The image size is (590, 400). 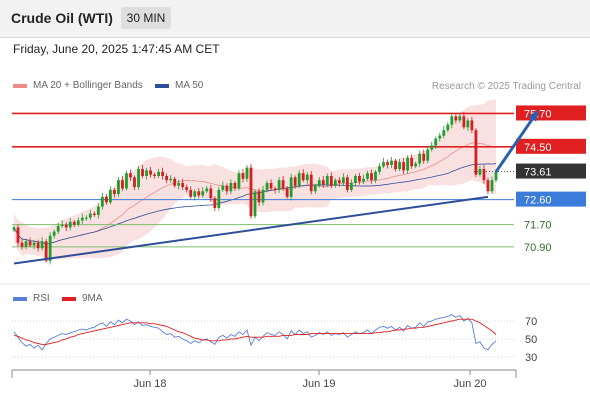 I want to click on x-tick-label-0: Jun 18, so click(x=149, y=384).